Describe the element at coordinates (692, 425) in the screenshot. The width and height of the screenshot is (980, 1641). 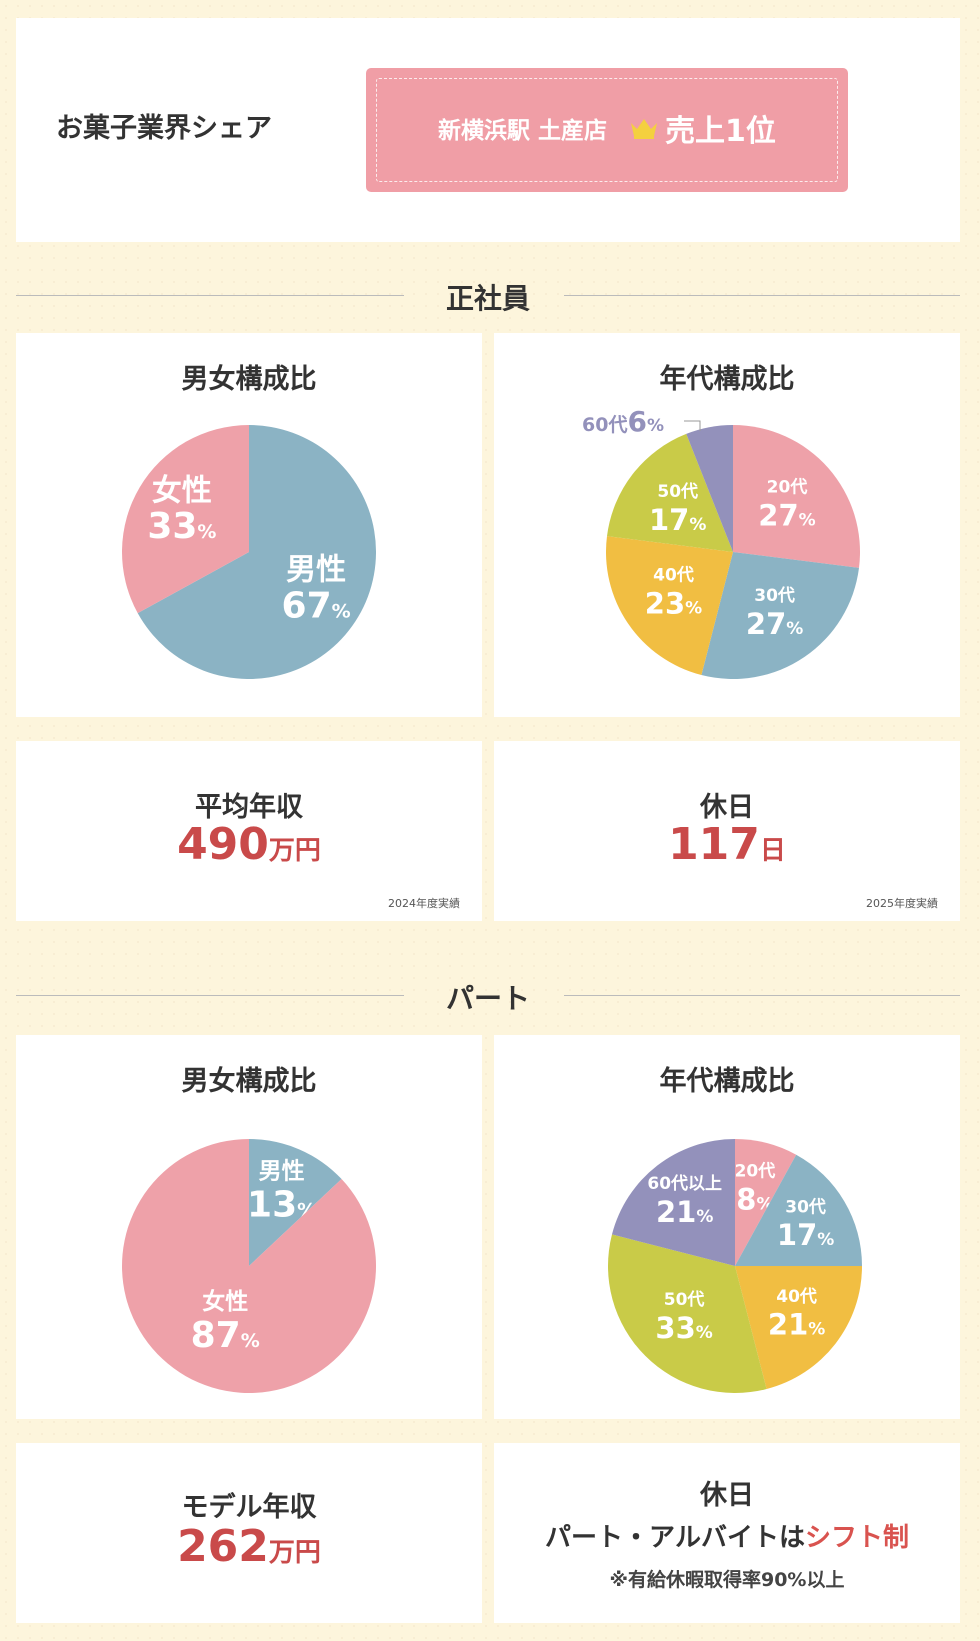
I see `age60-callout-line` at that location.